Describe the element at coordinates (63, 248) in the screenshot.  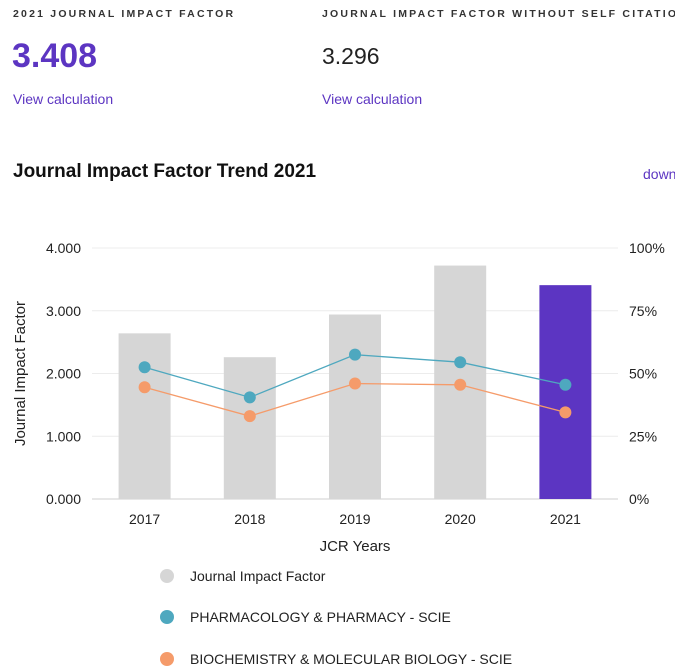
I see `y-axis-tick-label: 4.000` at that location.